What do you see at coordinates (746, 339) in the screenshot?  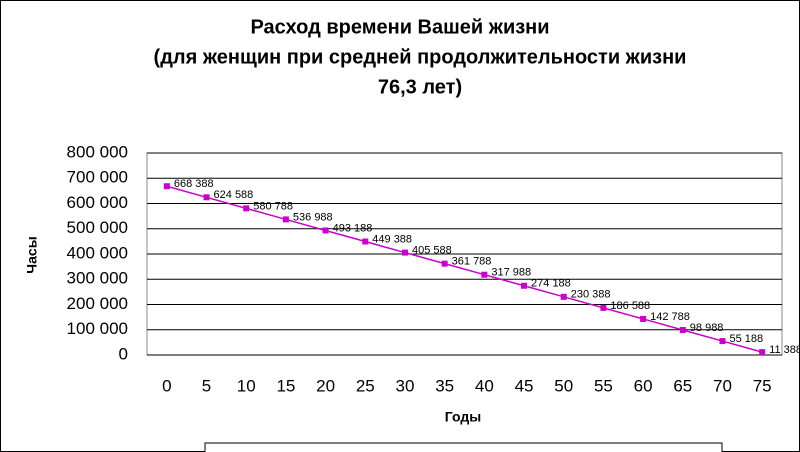 I see `data-label: 55 188` at bounding box center [746, 339].